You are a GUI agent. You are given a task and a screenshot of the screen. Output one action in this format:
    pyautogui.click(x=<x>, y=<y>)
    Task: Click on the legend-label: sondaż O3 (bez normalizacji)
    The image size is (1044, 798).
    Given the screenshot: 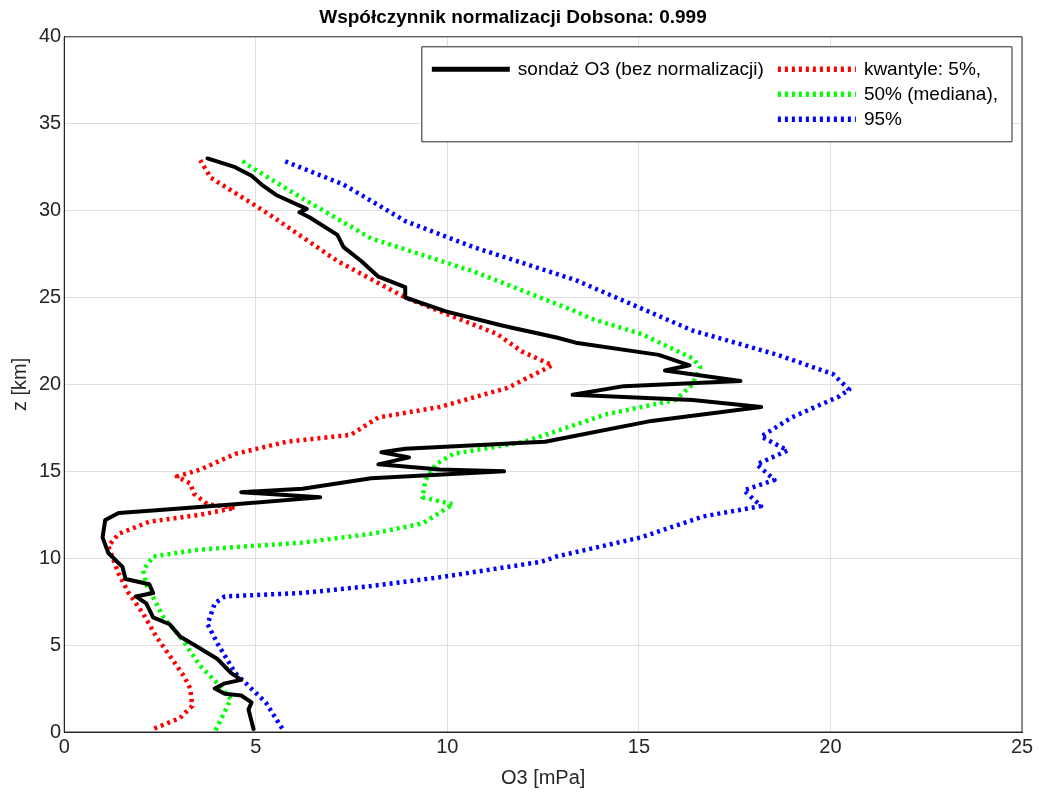 What is the action you would take?
    pyautogui.click(x=640, y=68)
    